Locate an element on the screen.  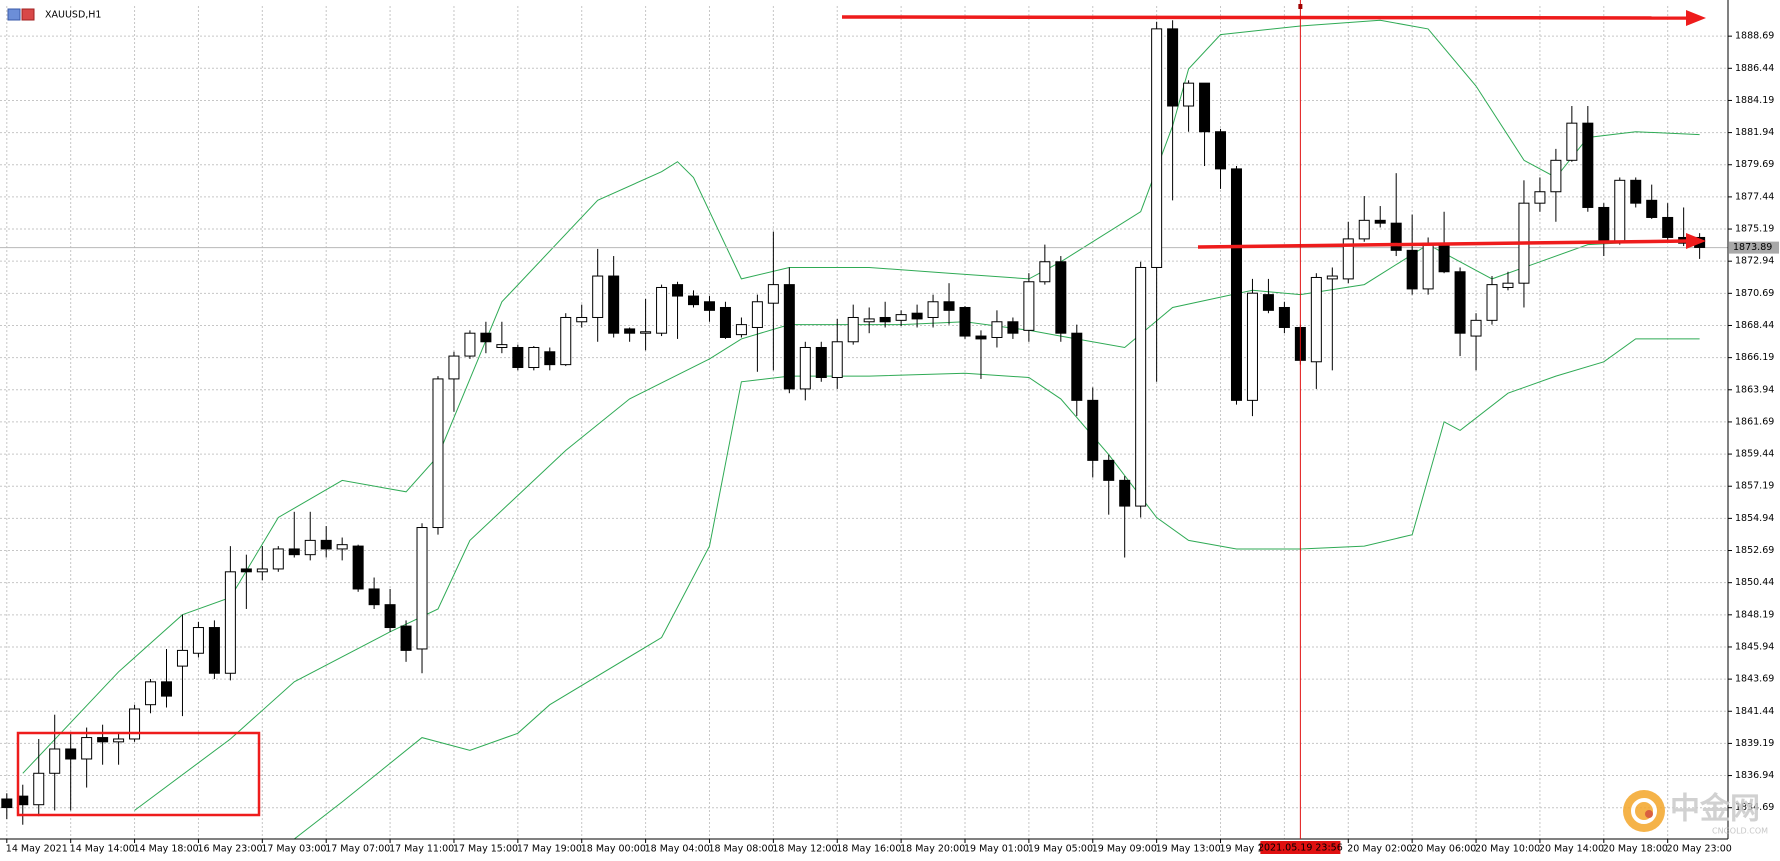
y-tick-label: 1845.94 is located at coordinates (1754, 646).